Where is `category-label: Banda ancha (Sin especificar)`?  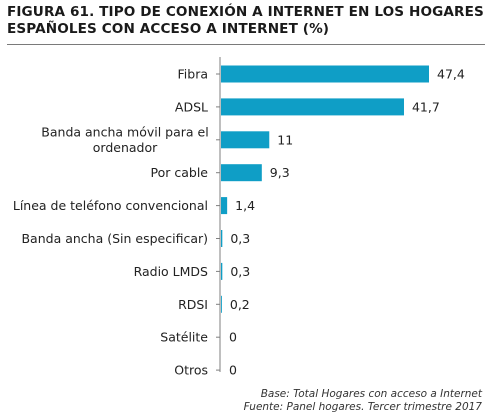
category-label: Banda ancha (Sin especificar) is located at coordinates (114, 238).